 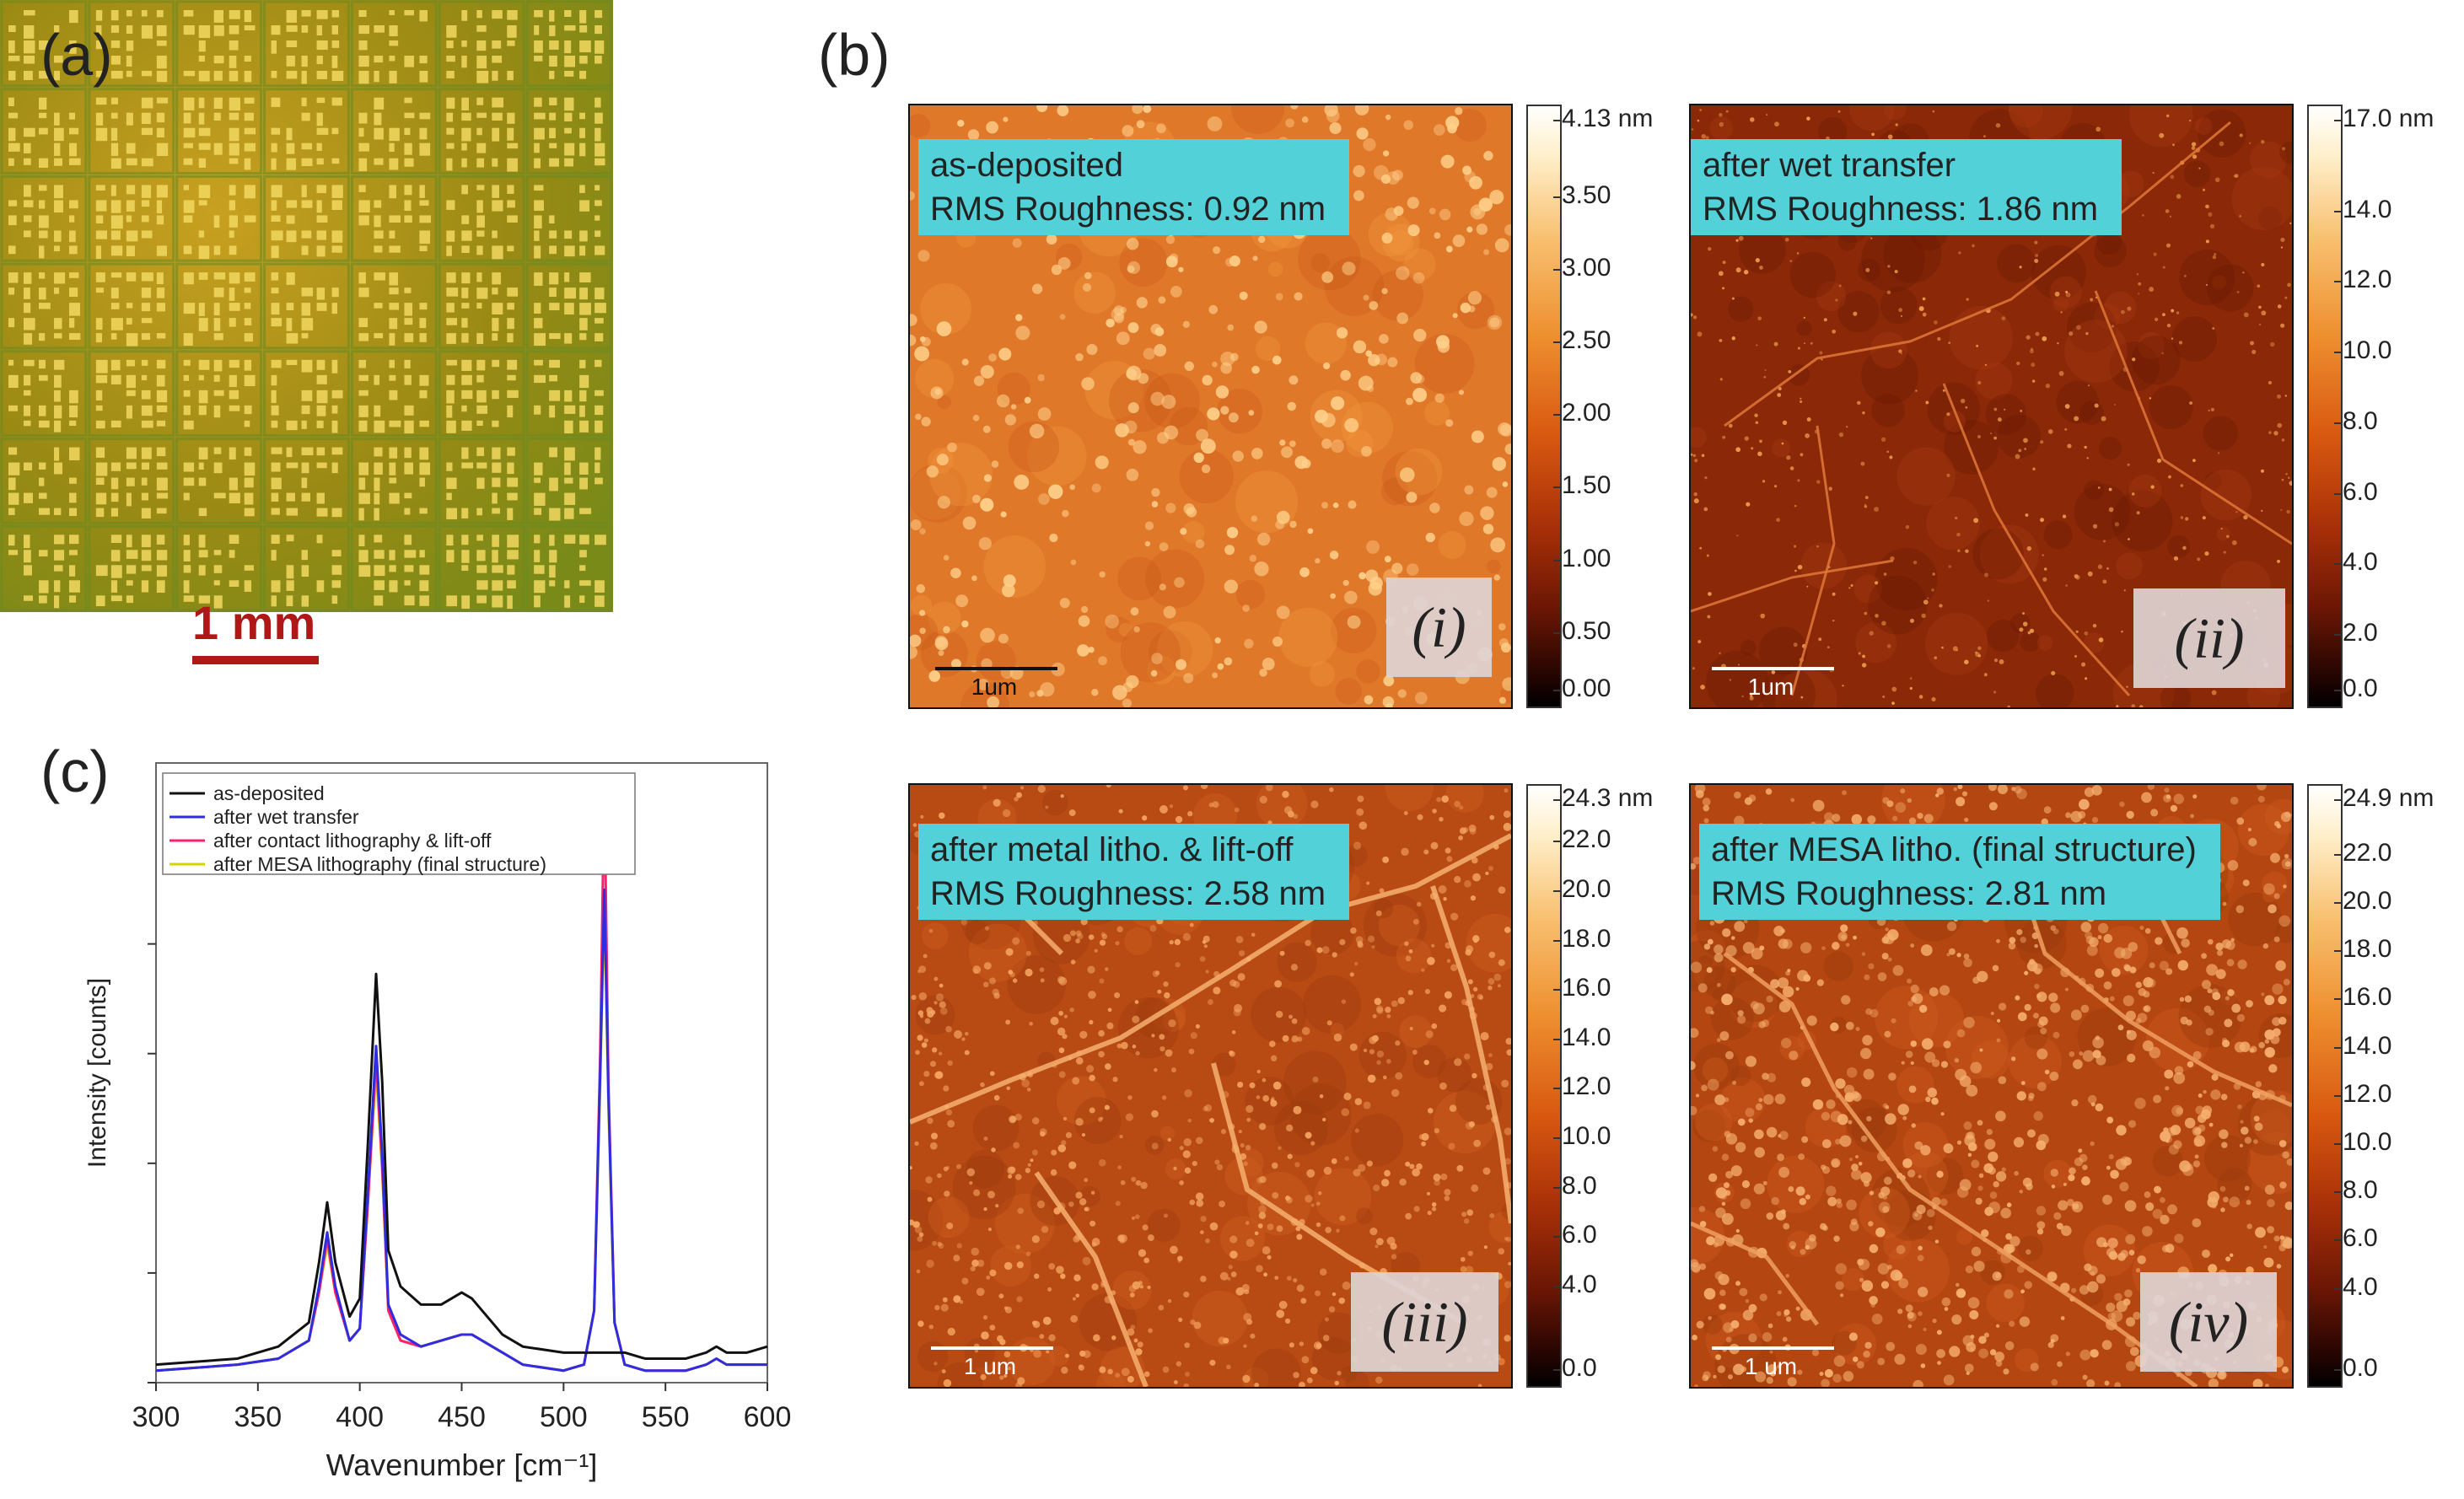 What do you see at coordinates (1424, 1322) in the screenshot?
I see `panel-number-iii: (iii)` at bounding box center [1424, 1322].